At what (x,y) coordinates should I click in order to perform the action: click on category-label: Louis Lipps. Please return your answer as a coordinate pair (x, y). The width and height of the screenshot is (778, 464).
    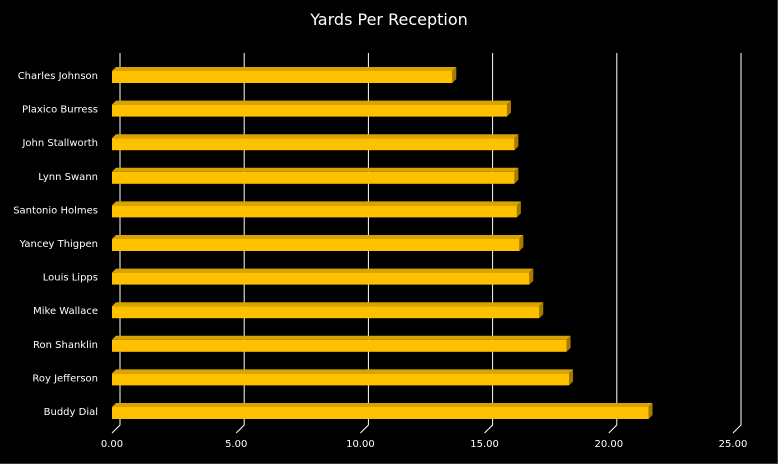
    Looking at the image, I should click on (70, 278).